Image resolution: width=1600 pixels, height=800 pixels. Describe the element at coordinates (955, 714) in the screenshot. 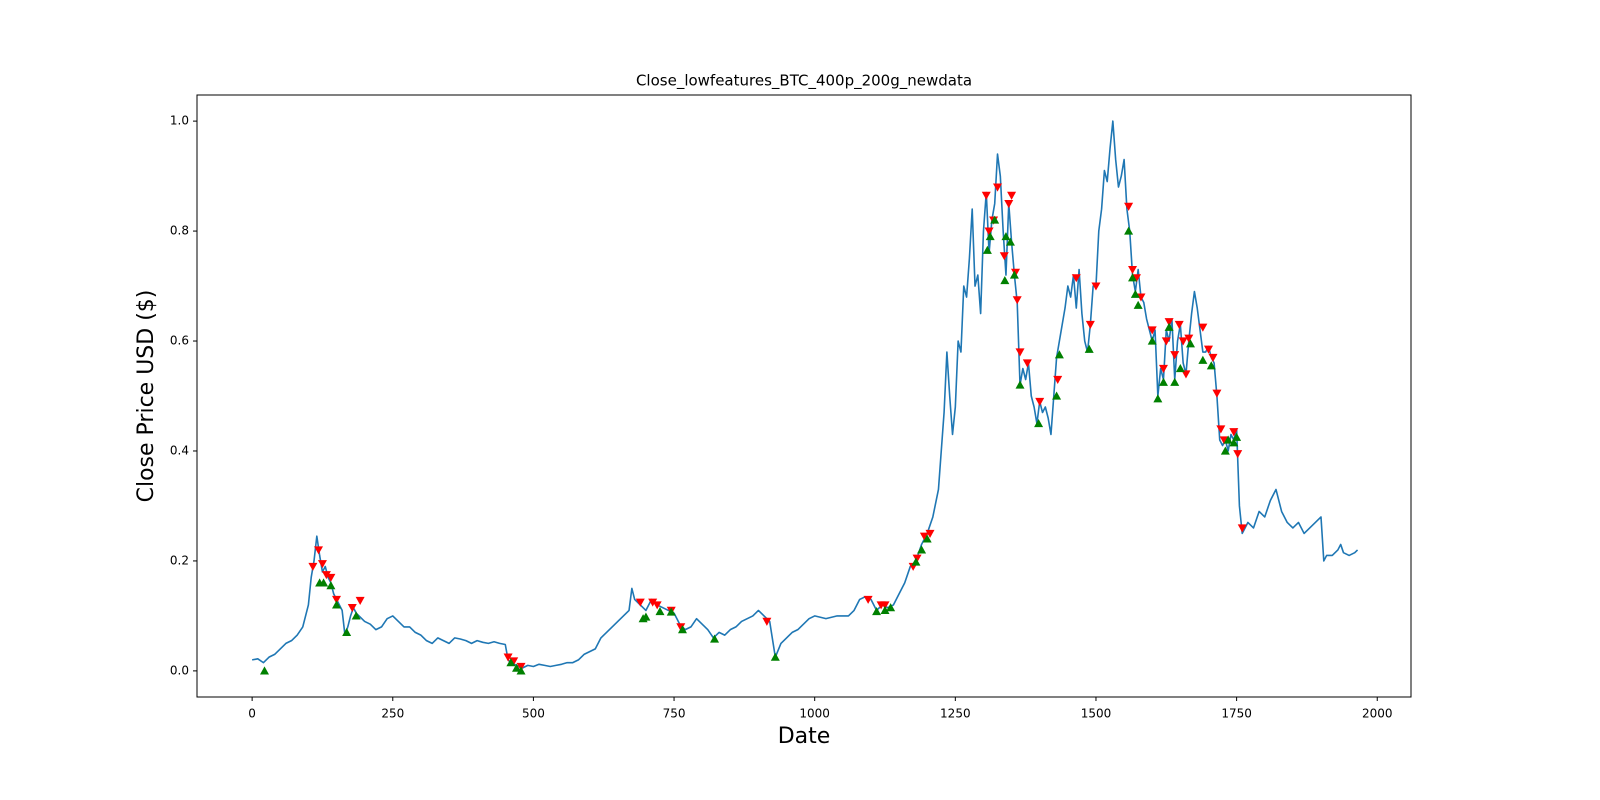

I see `x-tick-label: 1250` at that location.